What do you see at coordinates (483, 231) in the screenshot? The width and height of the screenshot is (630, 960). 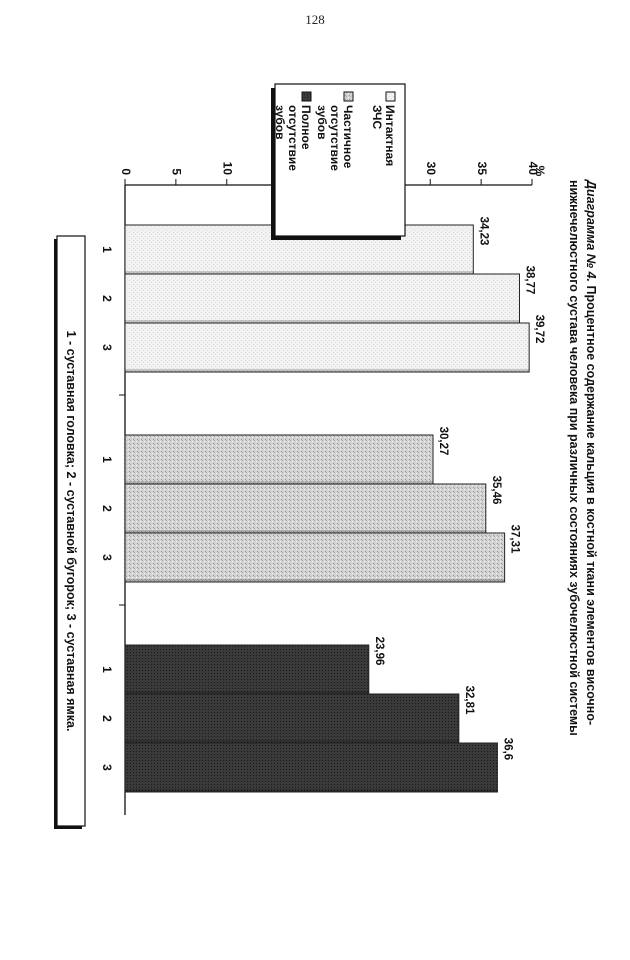 I see `bar-value-label: 34,23` at bounding box center [483, 231].